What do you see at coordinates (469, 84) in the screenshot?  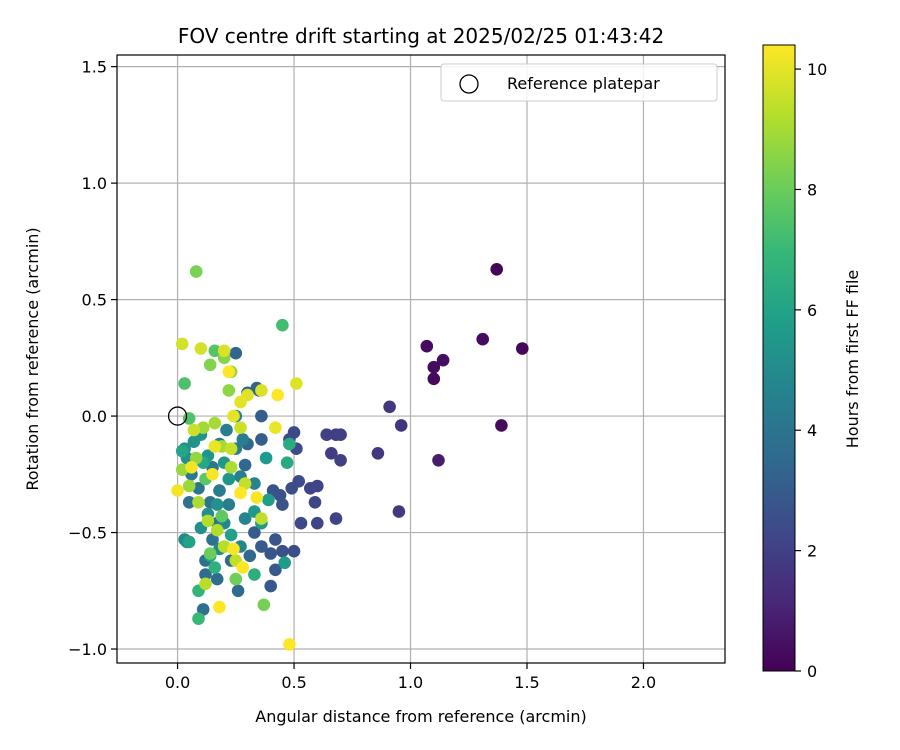 I see `legend-reference-icon` at bounding box center [469, 84].